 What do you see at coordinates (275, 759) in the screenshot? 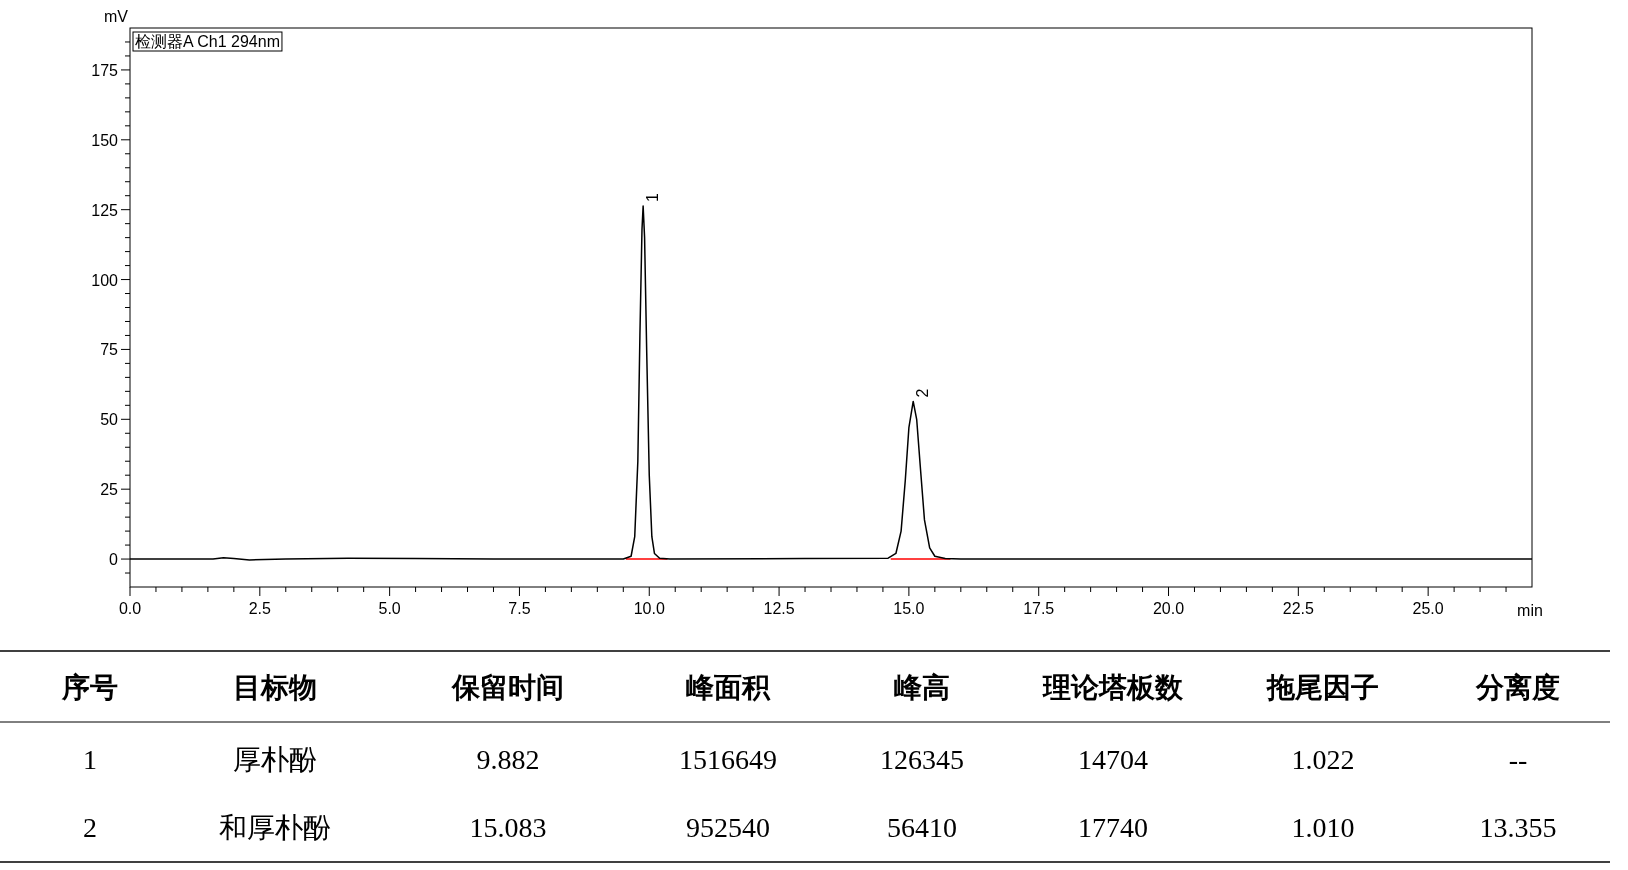
I see `text: 厚朴酚` at bounding box center [275, 759].